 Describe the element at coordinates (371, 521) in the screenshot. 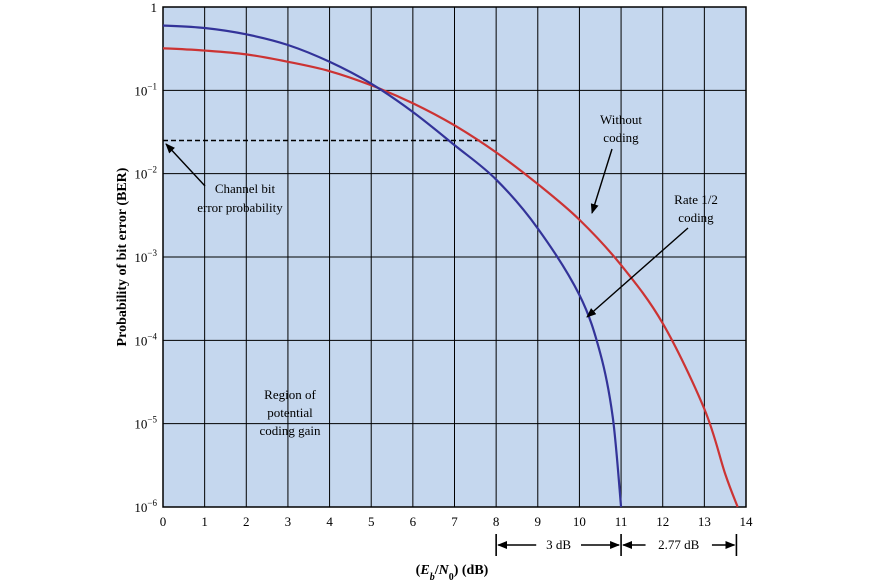

I see `x-tick-label-5: 5` at that location.